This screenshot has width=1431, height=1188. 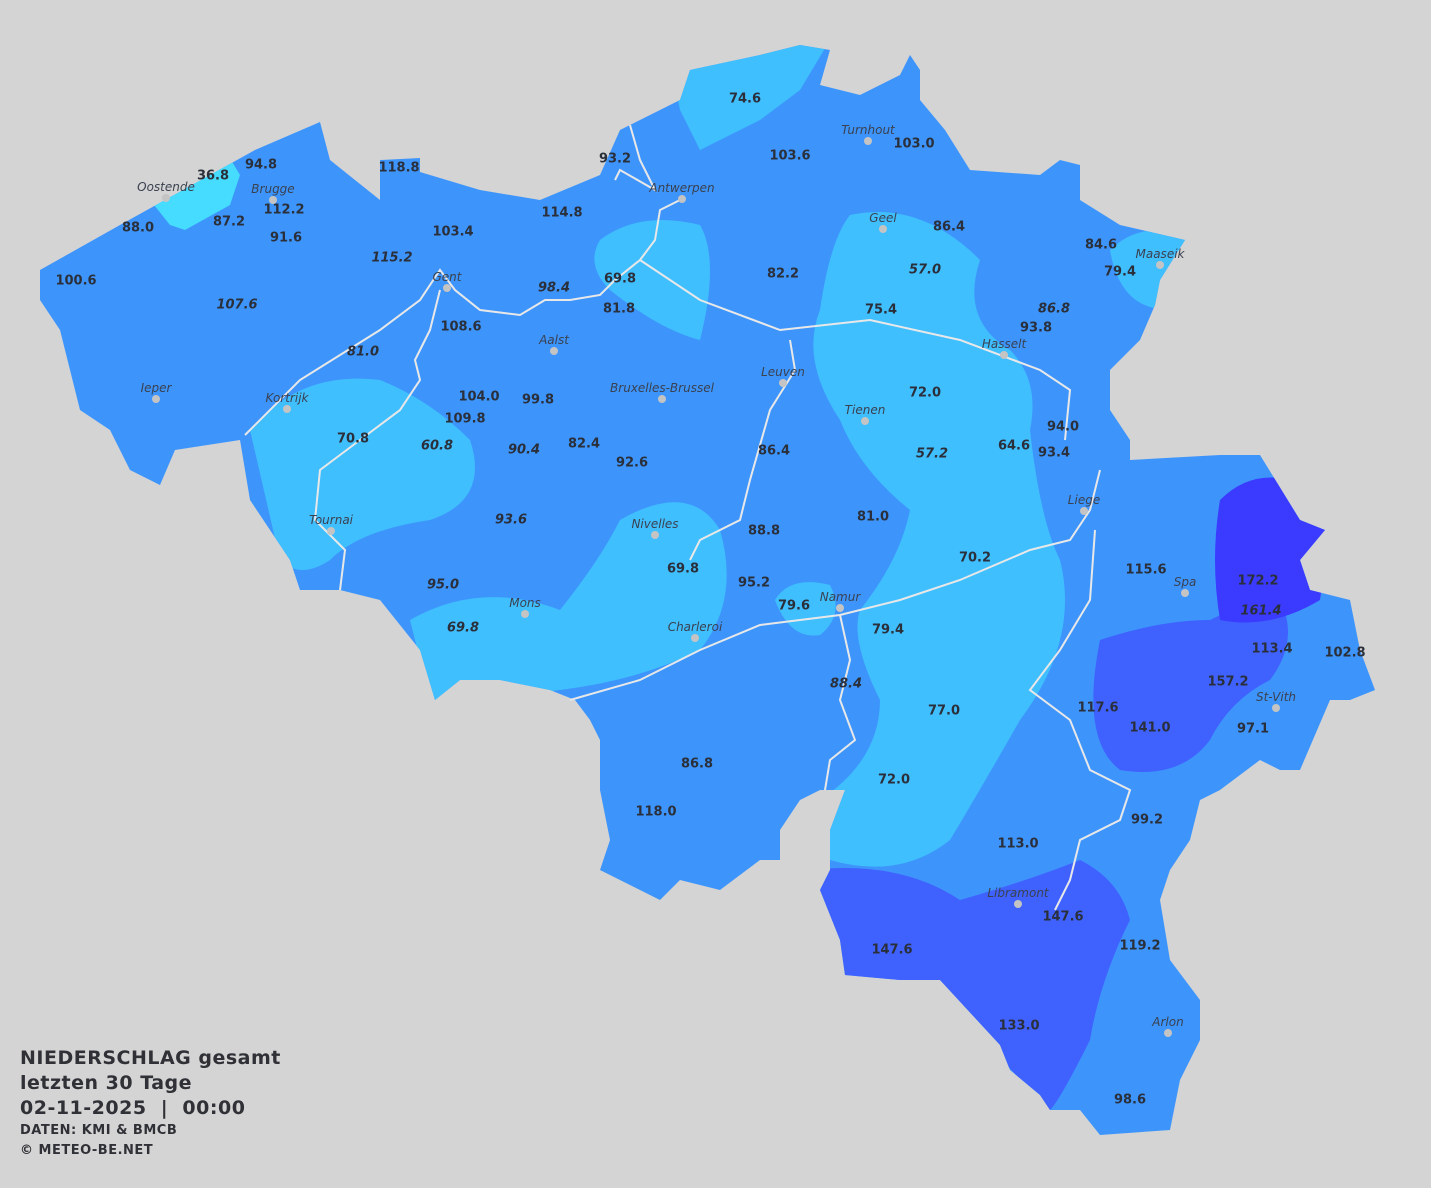 What do you see at coordinates (932, 454) in the screenshot?
I see `station-value: 57.2` at bounding box center [932, 454].